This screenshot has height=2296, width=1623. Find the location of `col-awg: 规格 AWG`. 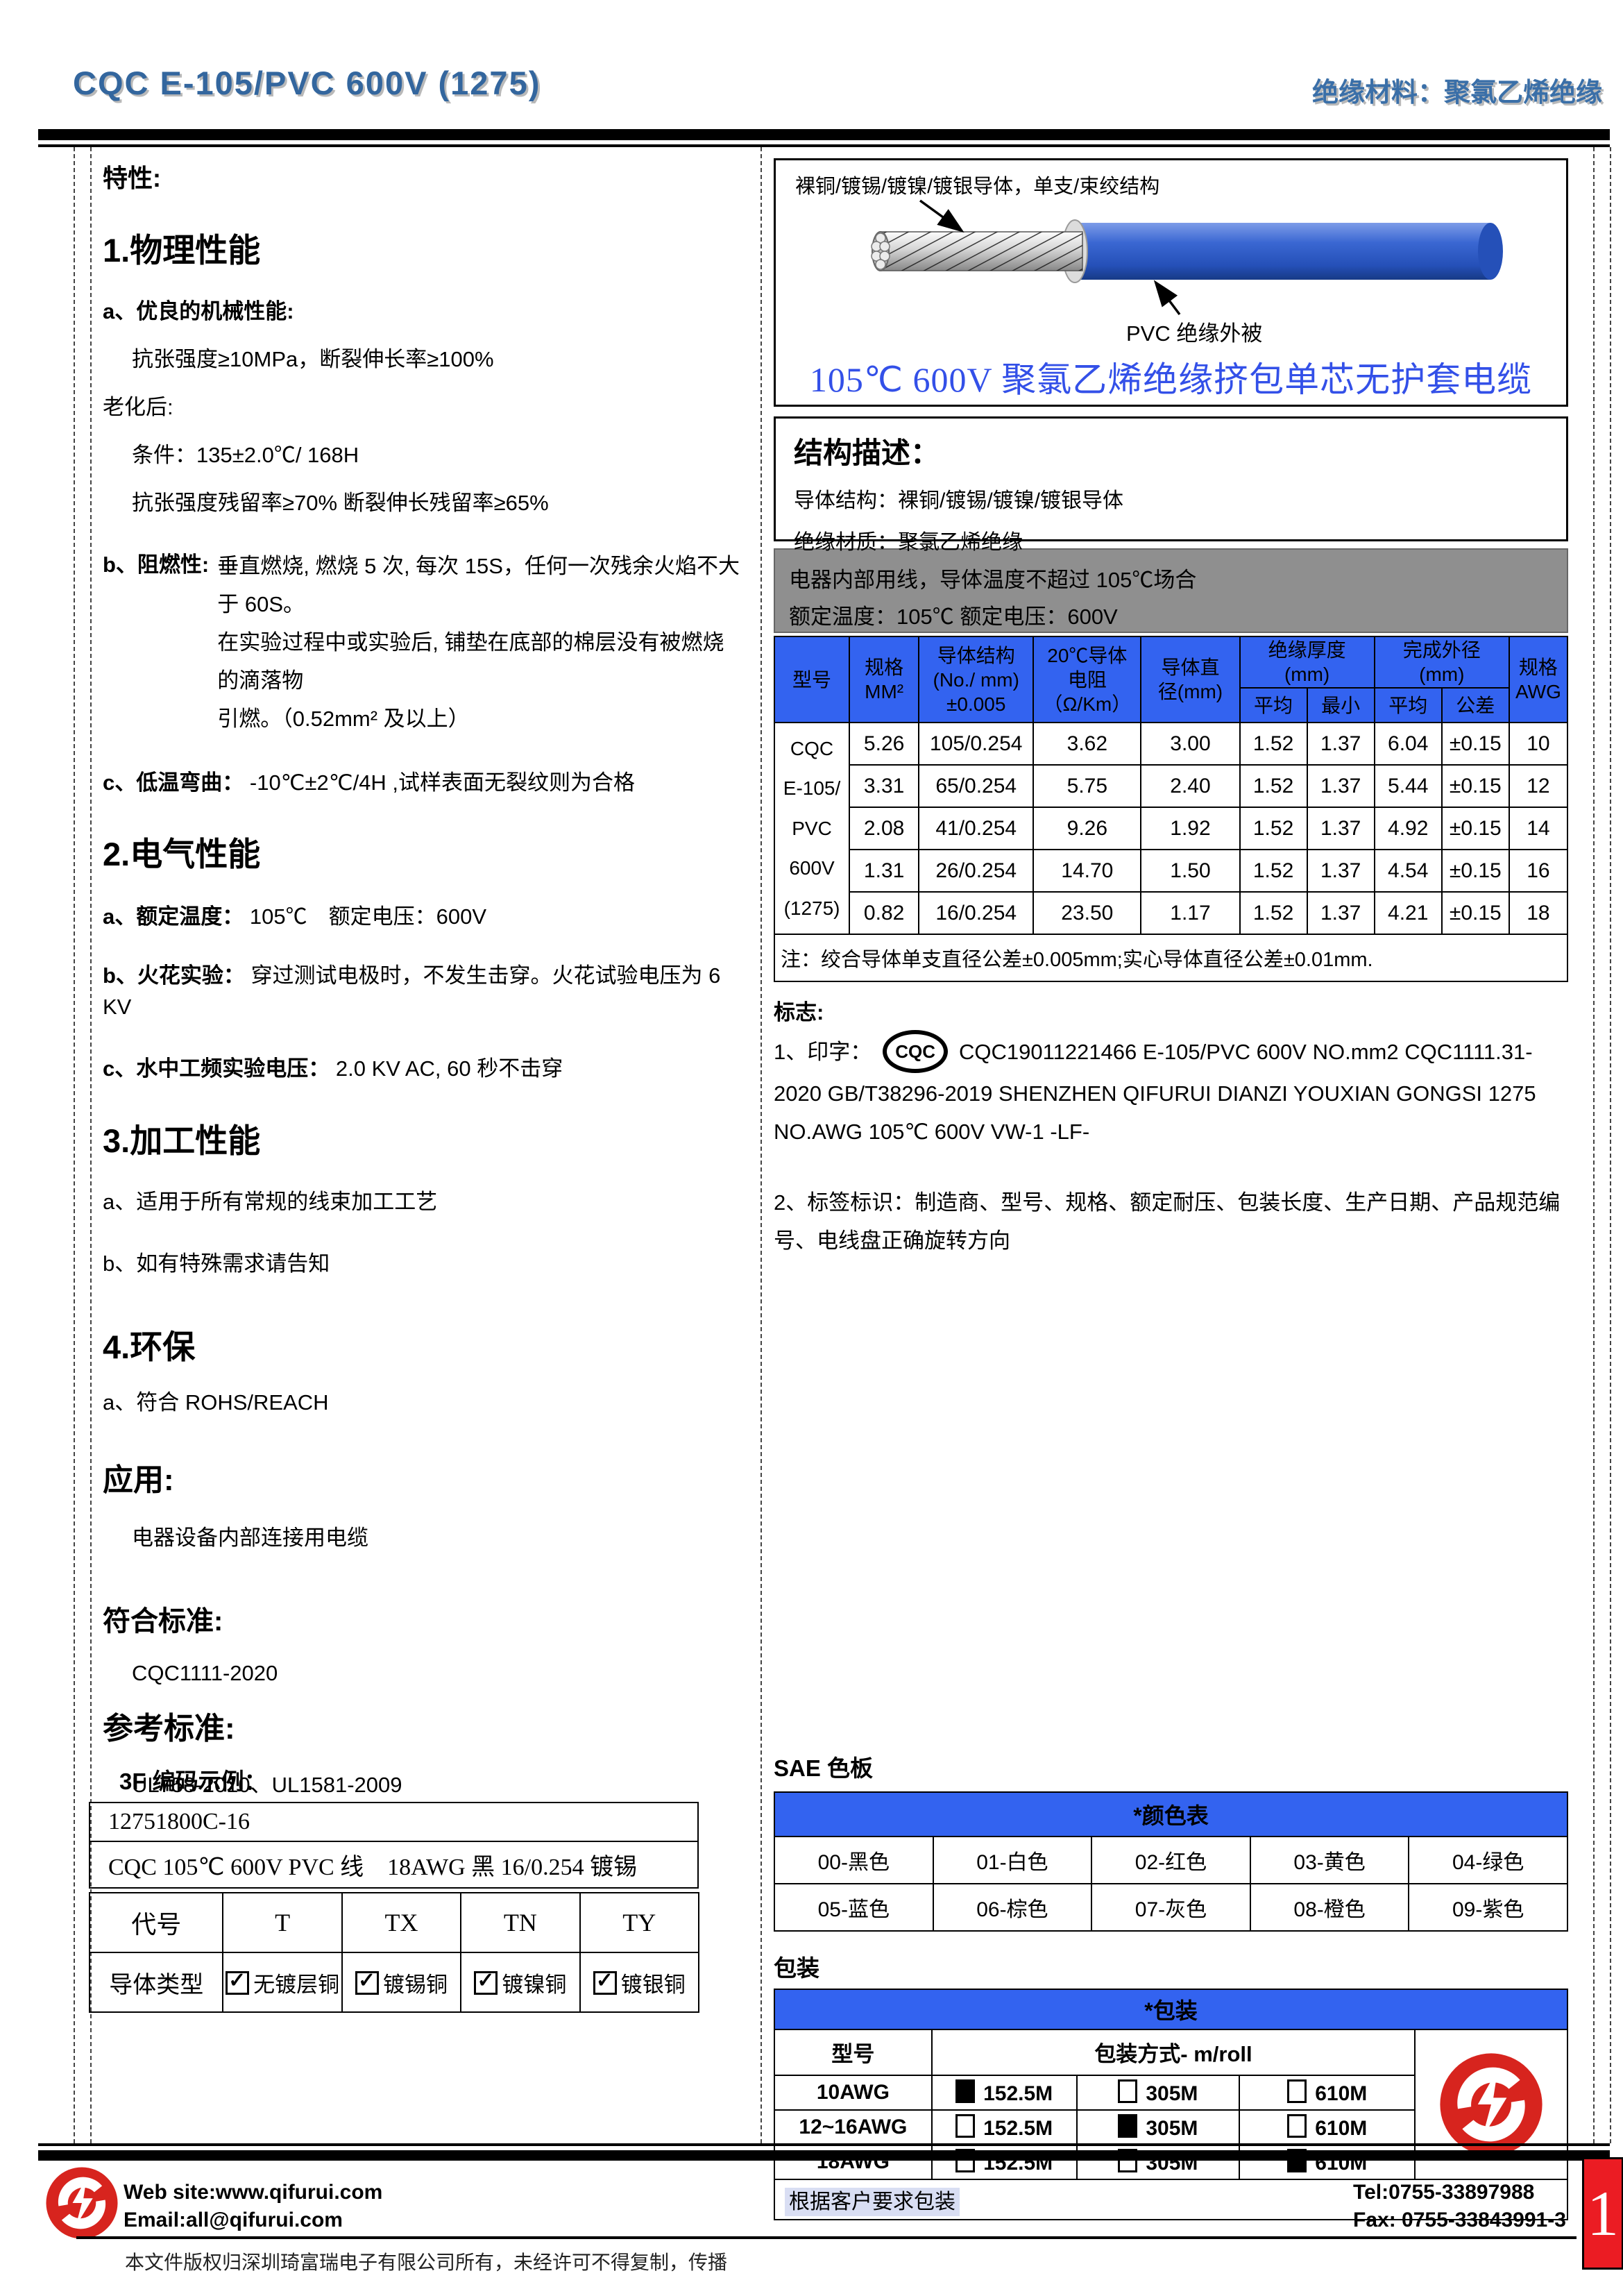

col-awg: 规格 AWG is located at coordinates (1538, 679).